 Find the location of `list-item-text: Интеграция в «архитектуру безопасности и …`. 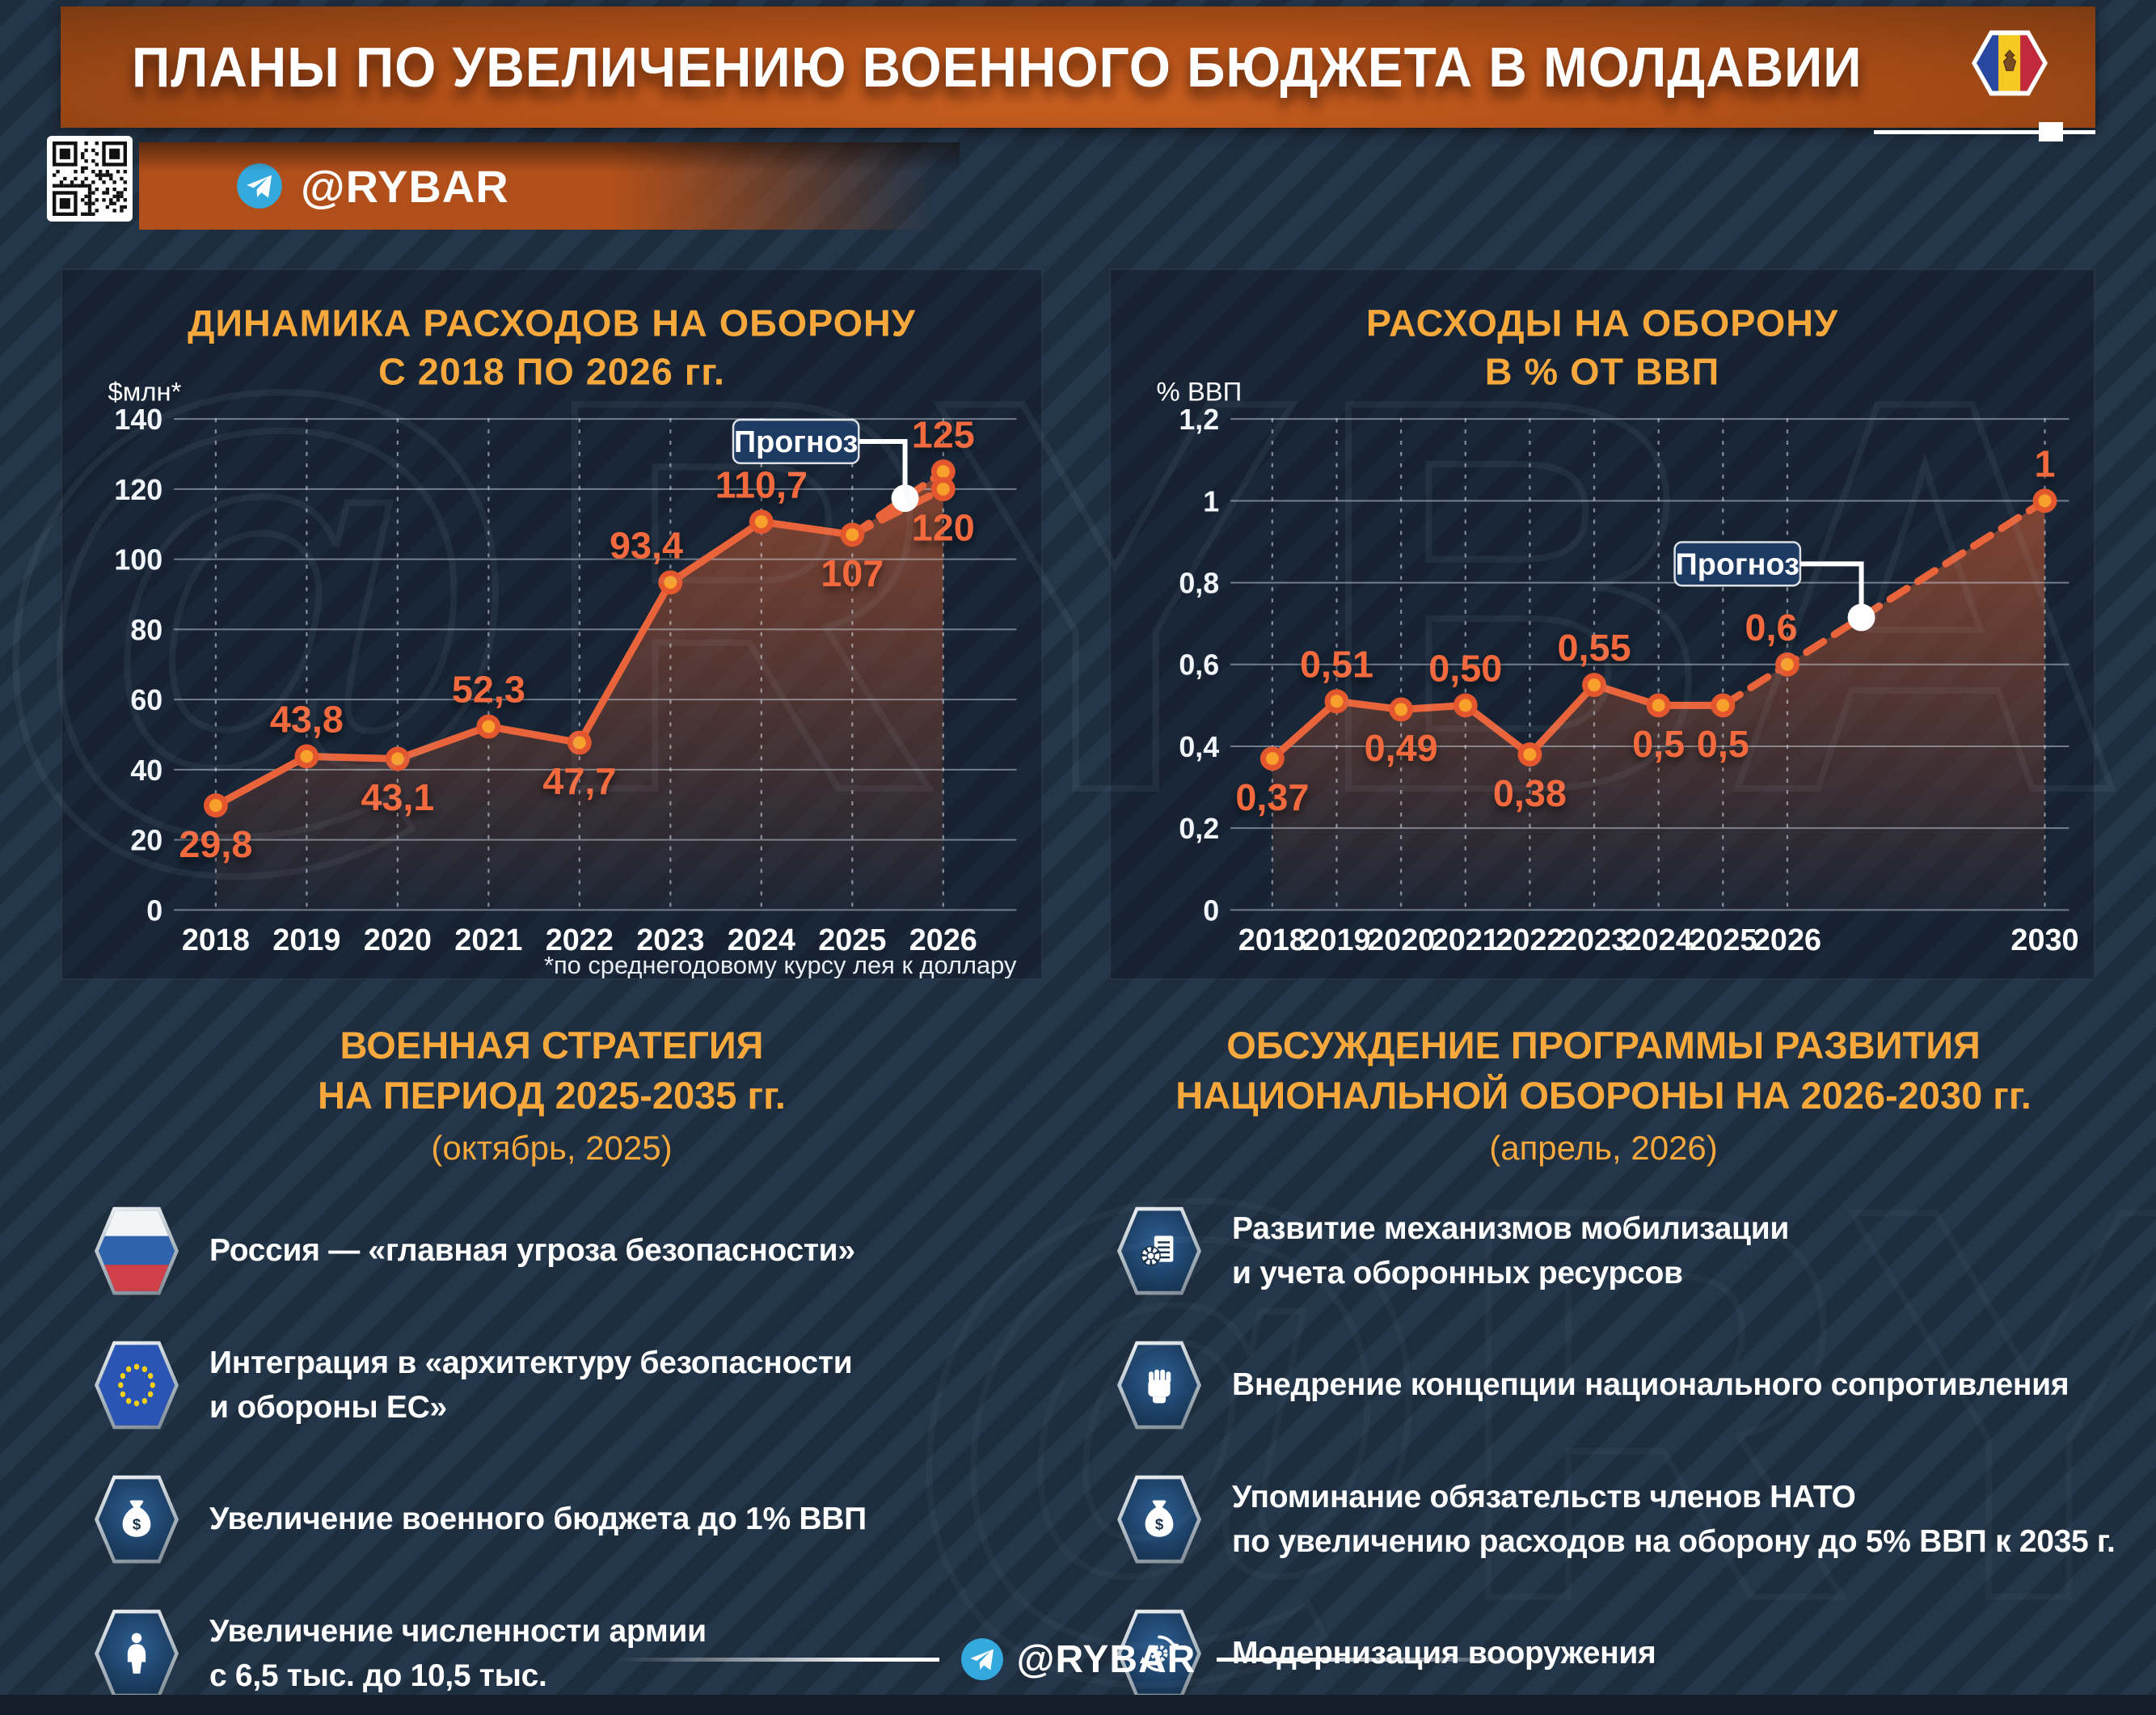

list-item-text: Интеграция в «архитектуру безопасности и … is located at coordinates (531, 1385).